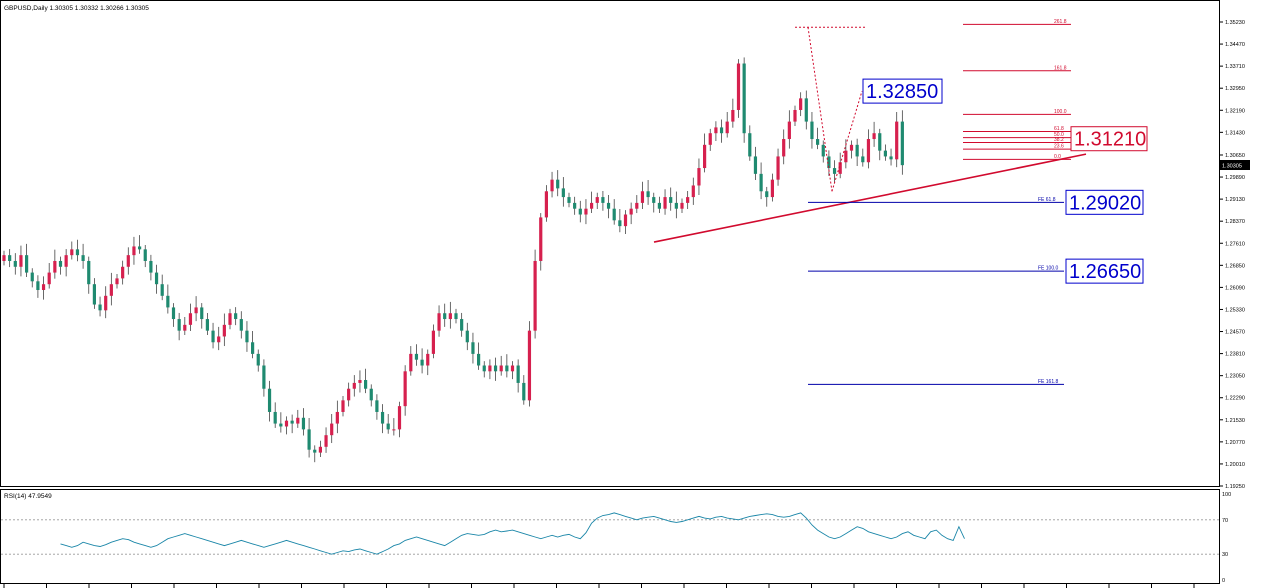  Describe the element at coordinates (1225, 555) in the screenshot. I see `rsi-level-label: 30` at that location.